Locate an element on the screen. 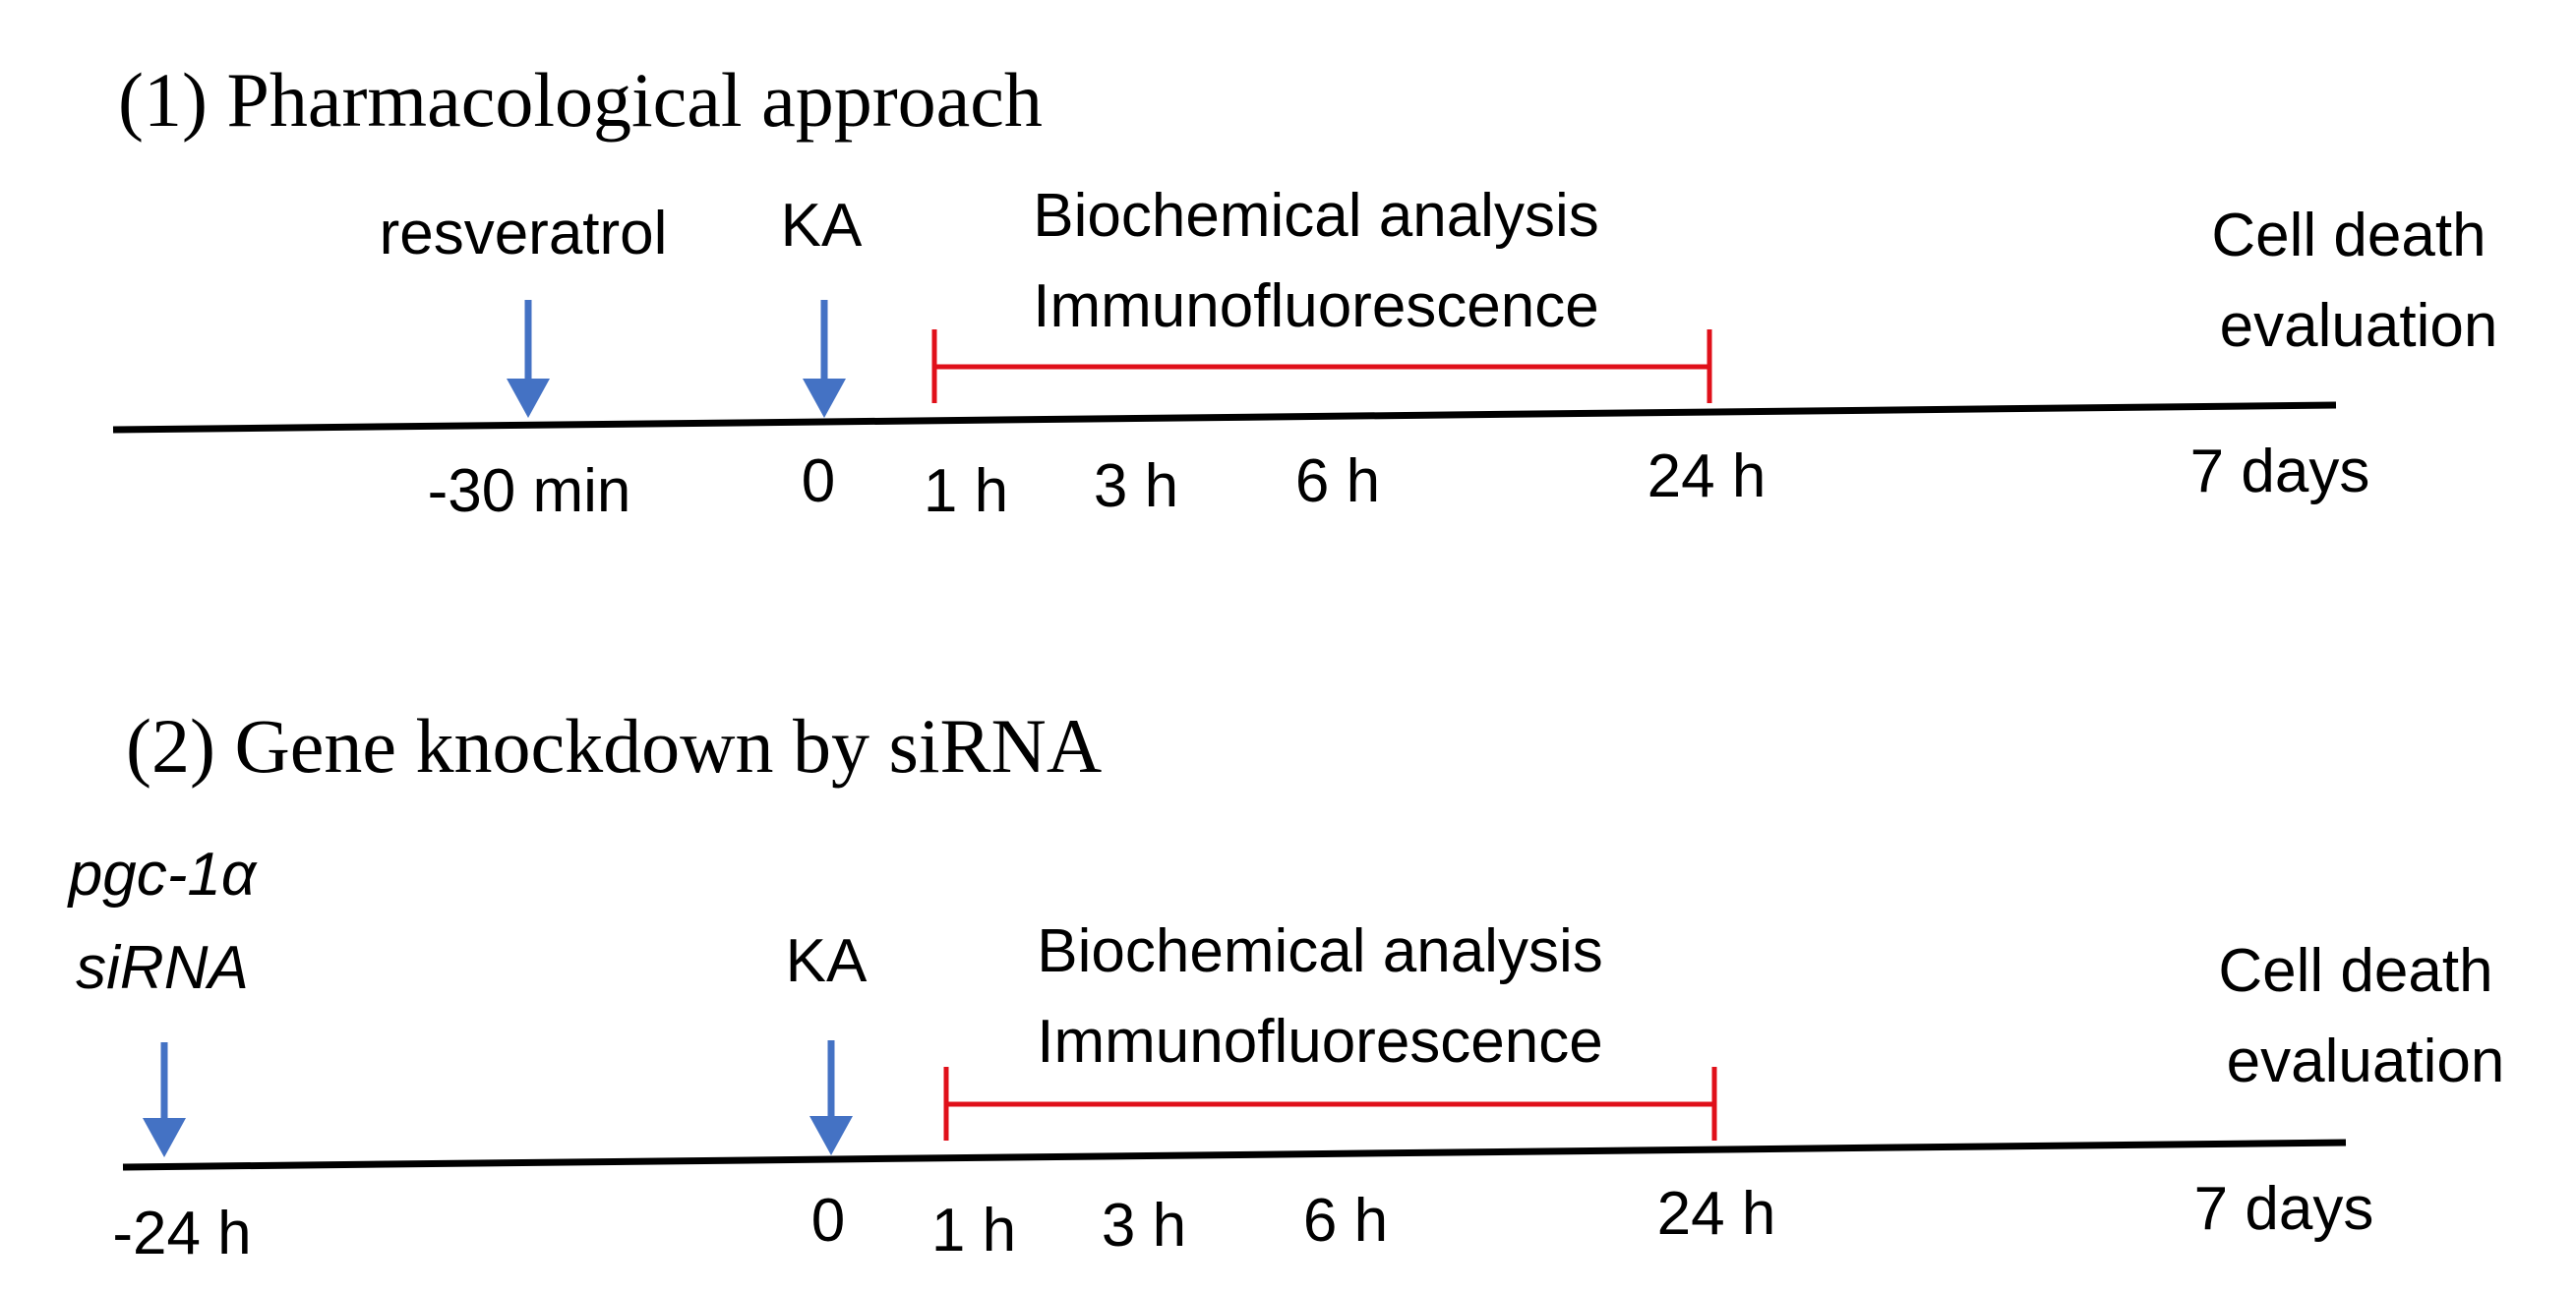 Image resolution: width=2576 pixels, height=1293 pixels. ka-label-2: KA is located at coordinates (827, 961).